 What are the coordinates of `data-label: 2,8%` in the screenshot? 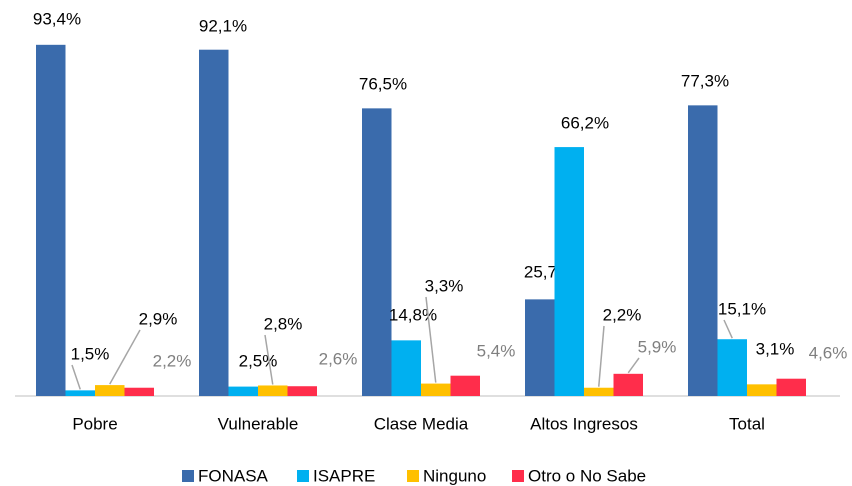 It's located at (283, 323).